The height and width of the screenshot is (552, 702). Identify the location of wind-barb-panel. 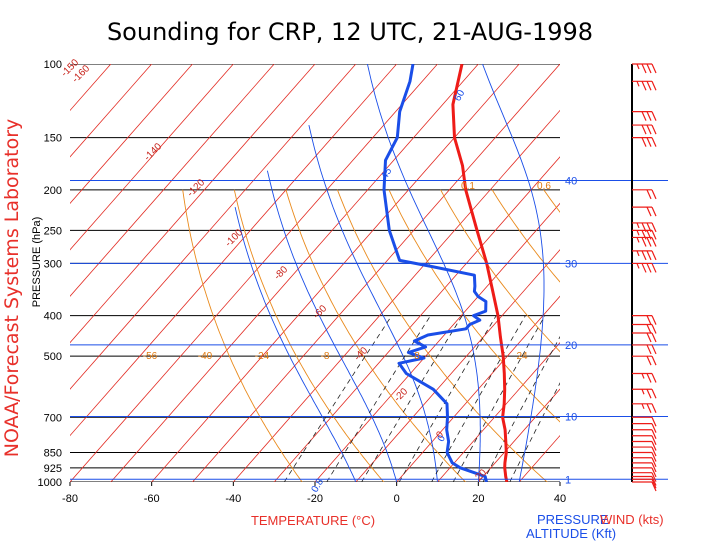
(644, 277).